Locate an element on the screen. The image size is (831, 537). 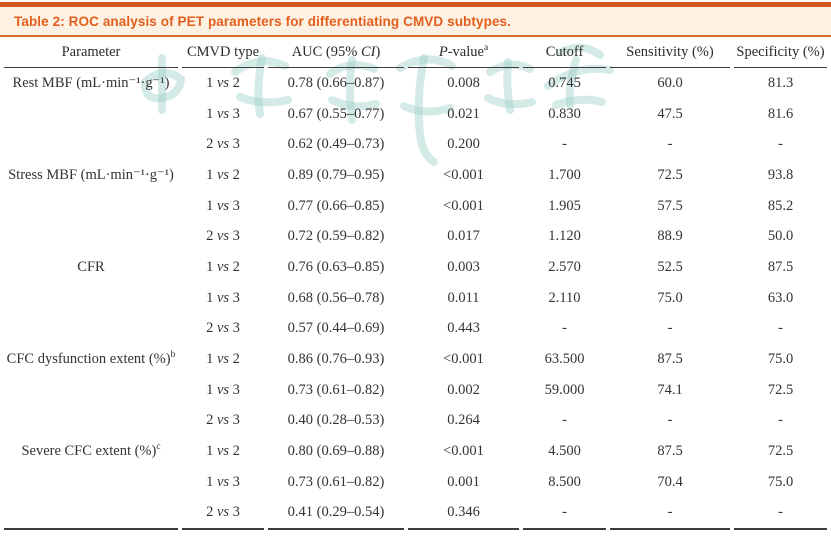
specificity-cell: 63.0 is located at coordinates (780, 297).